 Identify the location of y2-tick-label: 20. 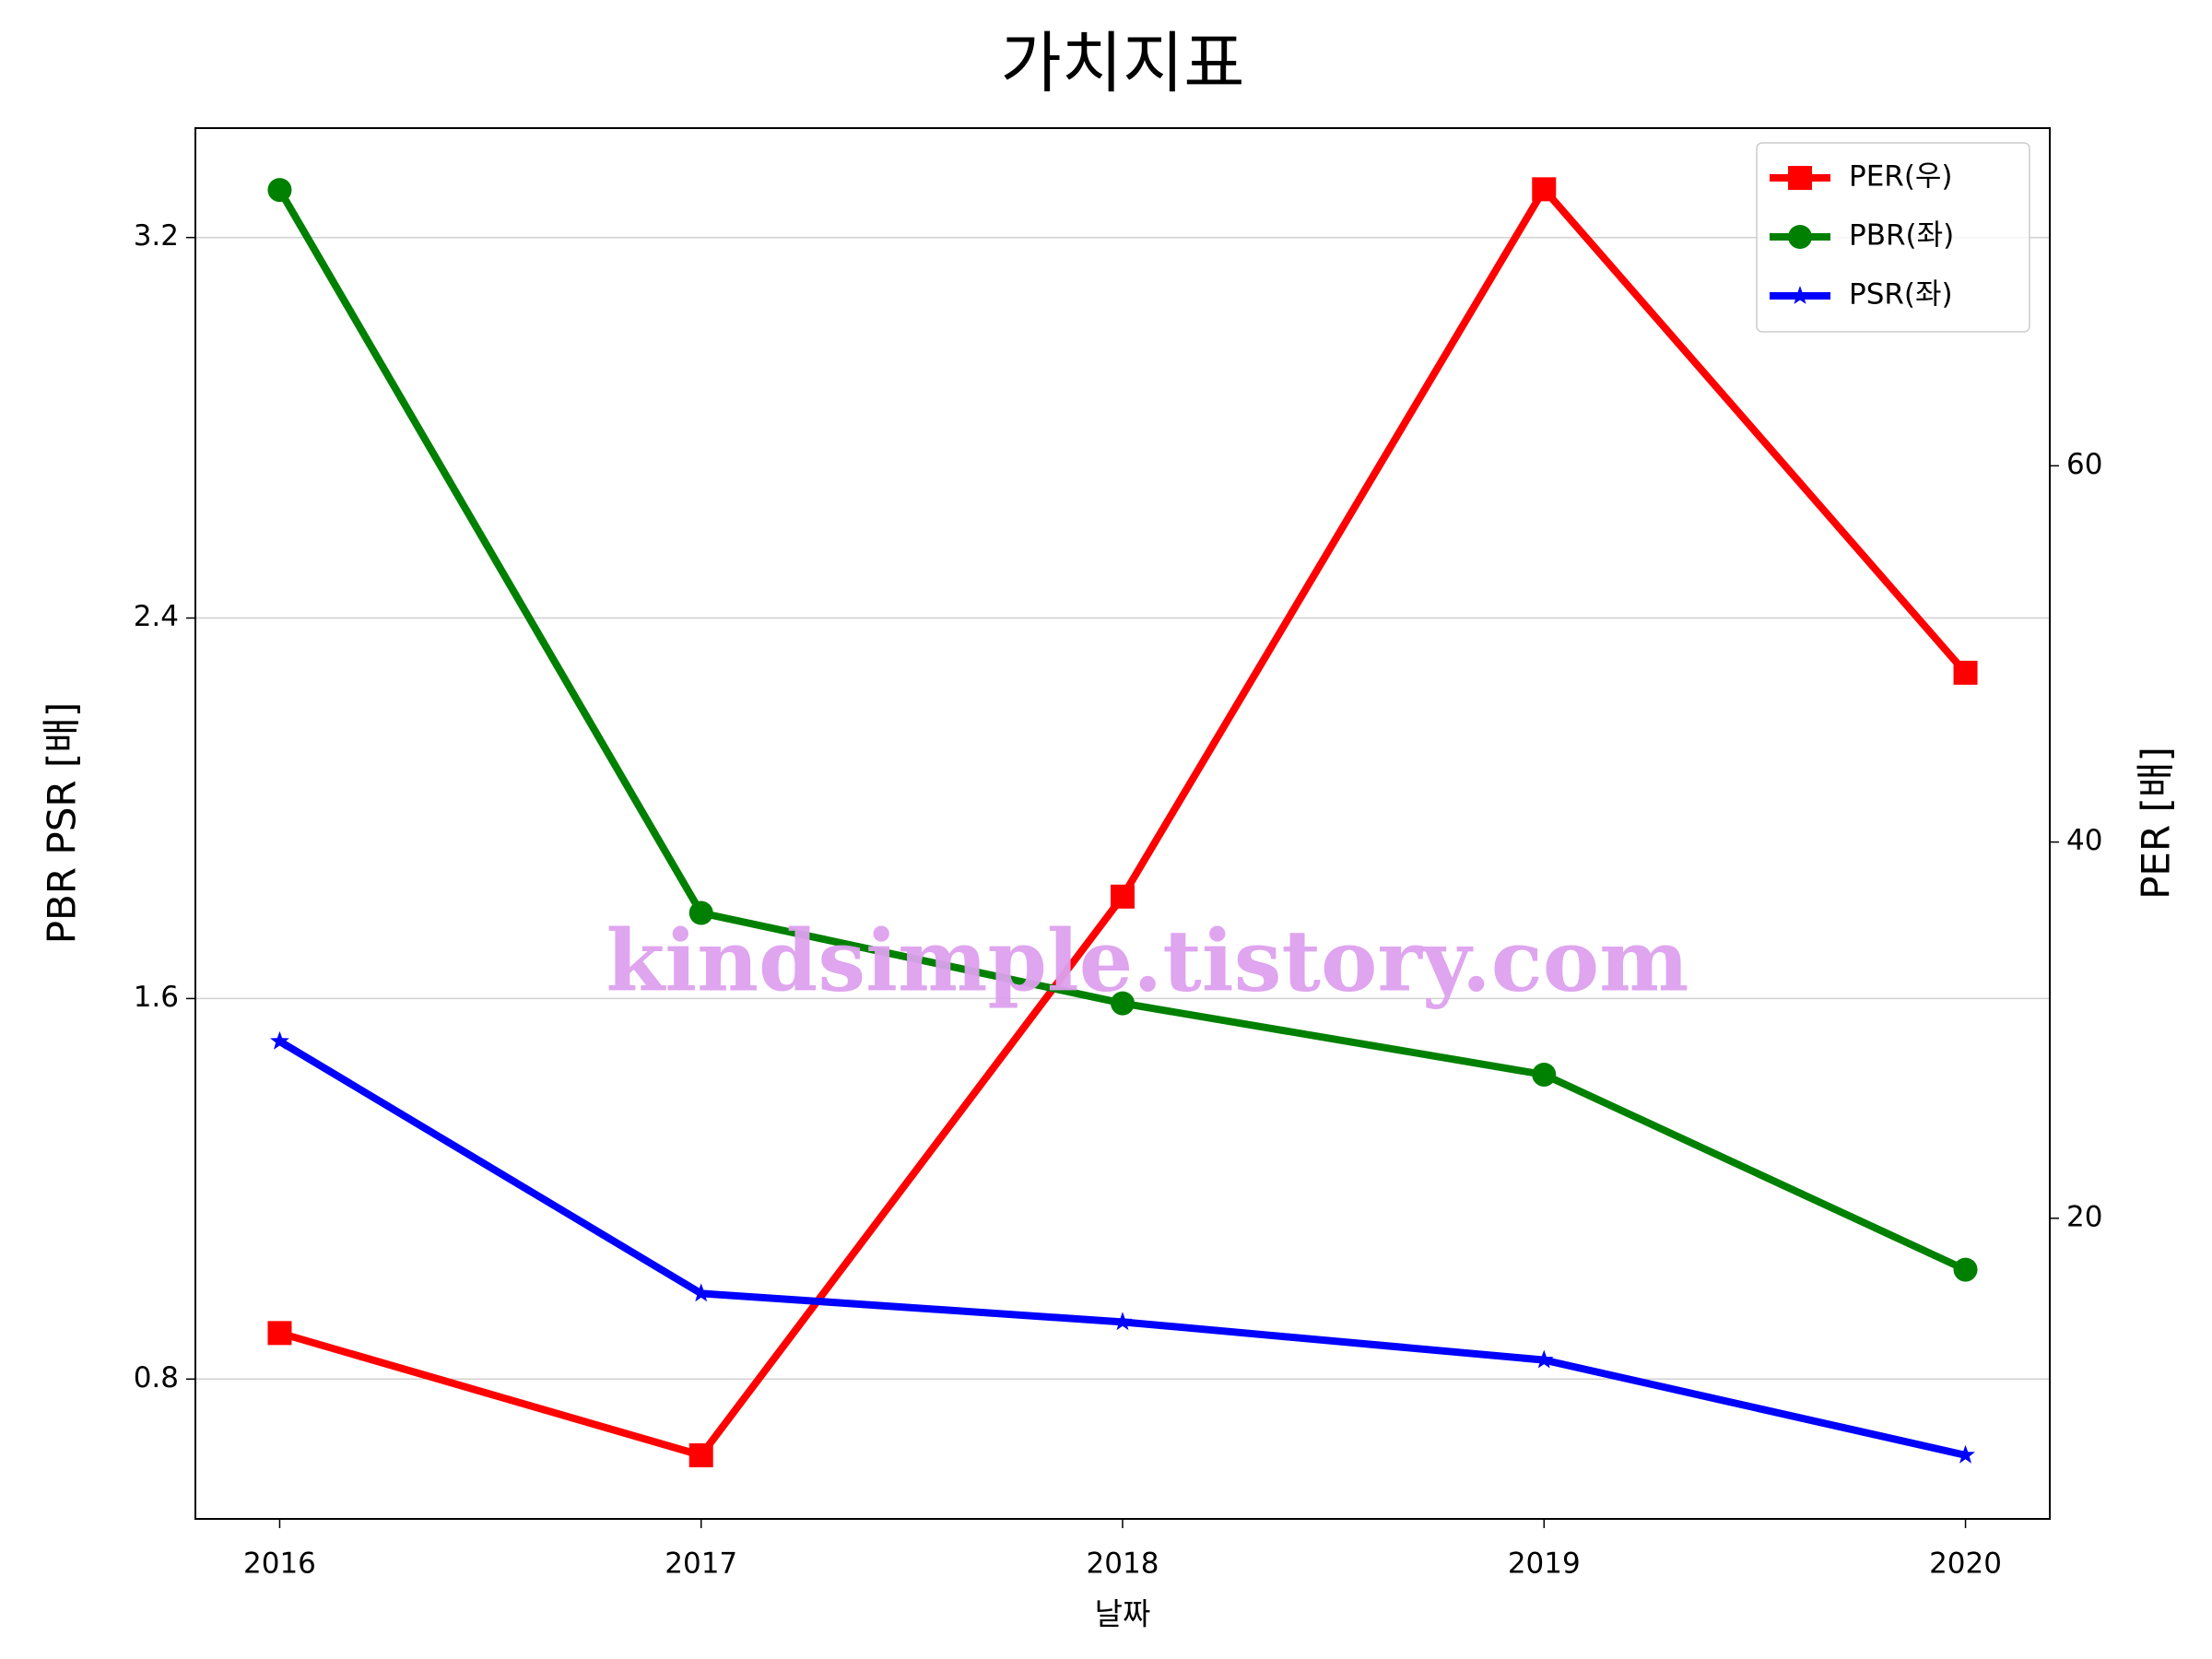
(2084, 1216).